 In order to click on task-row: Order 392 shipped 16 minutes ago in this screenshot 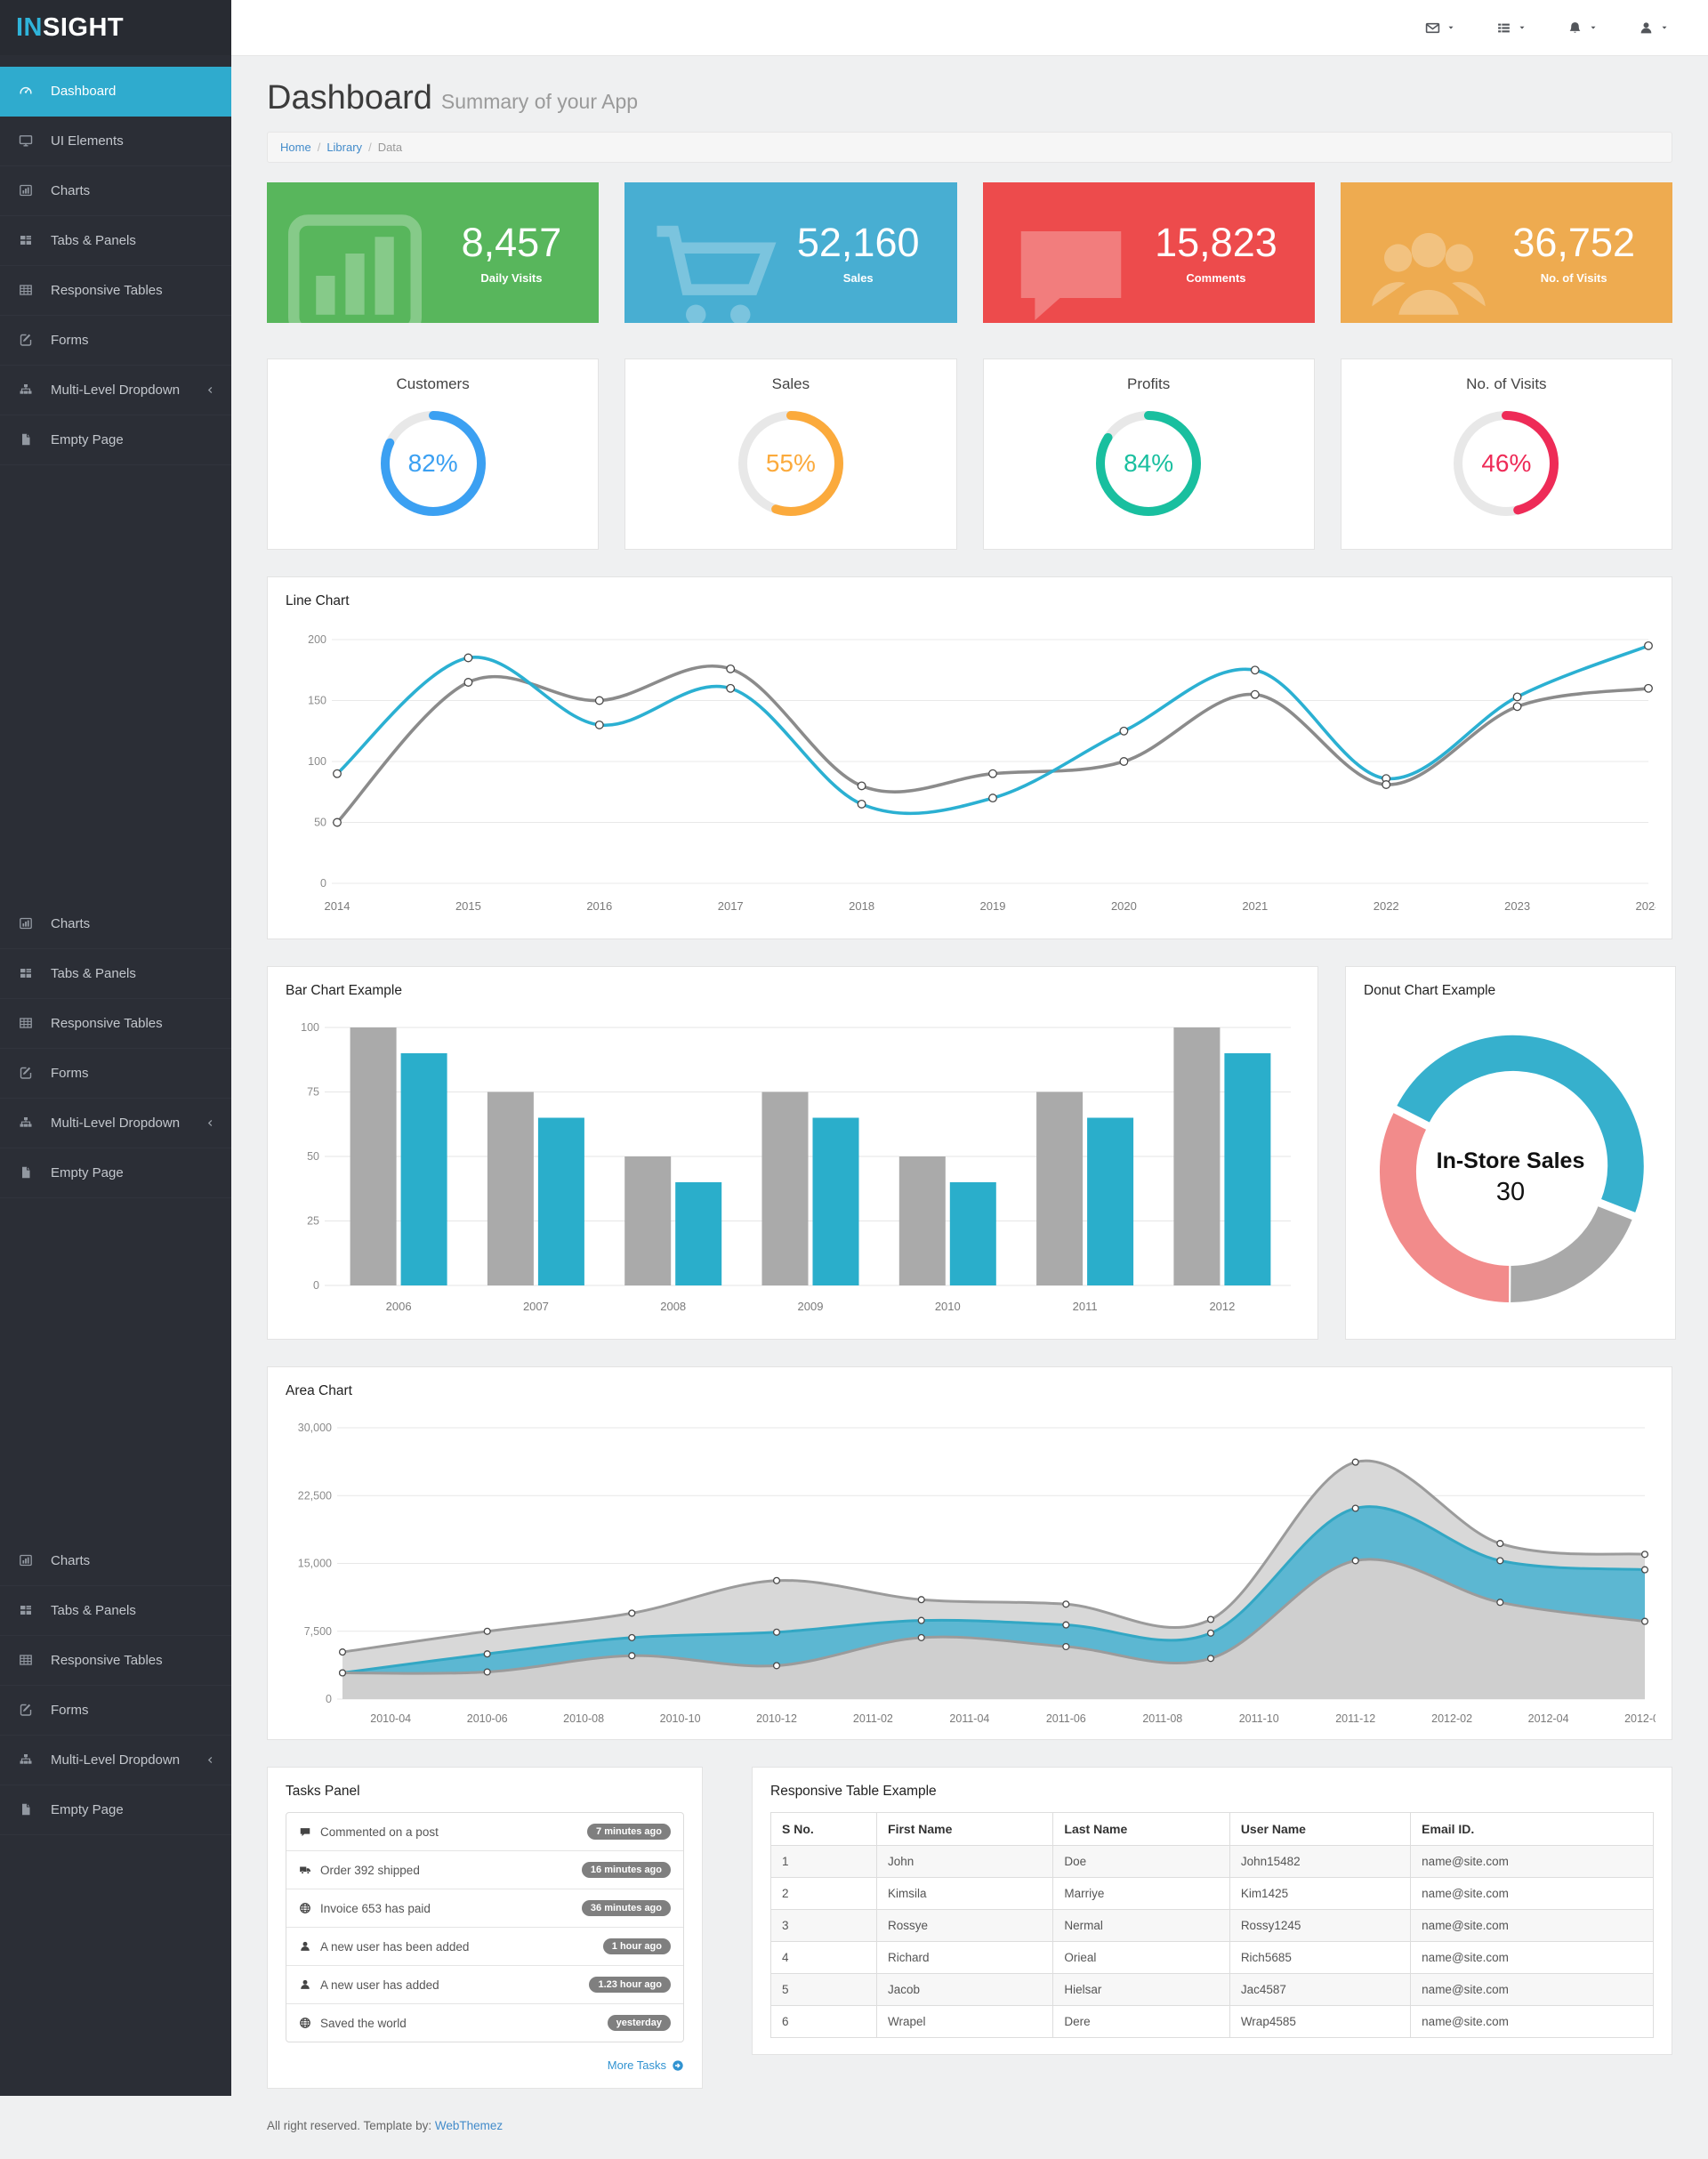, I will do `click(484, 1870)`.